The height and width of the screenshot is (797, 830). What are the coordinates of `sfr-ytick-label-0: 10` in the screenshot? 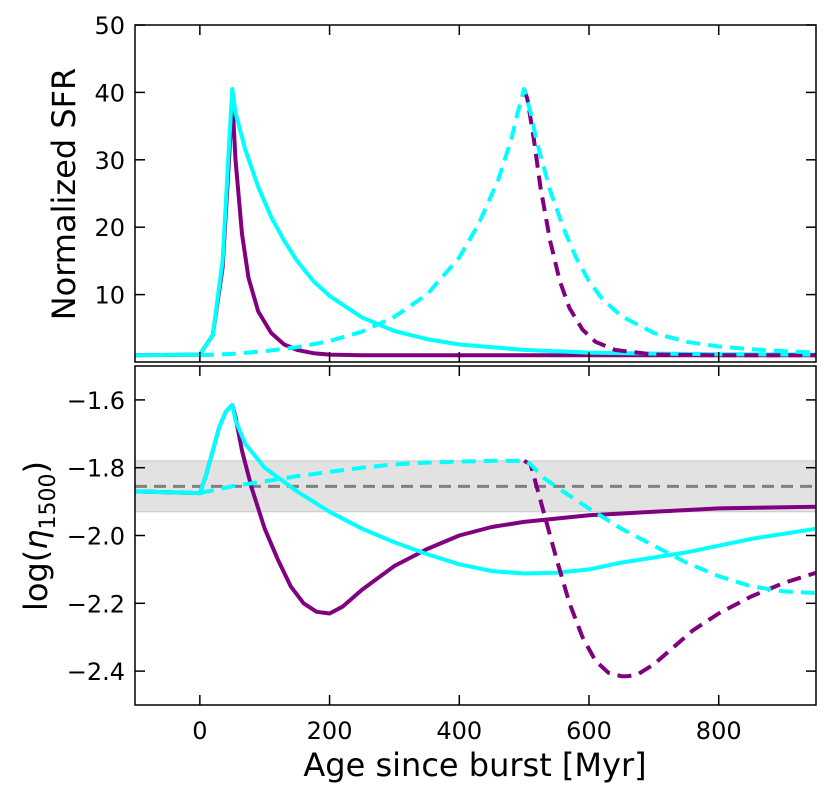 It's located at (109, 296).